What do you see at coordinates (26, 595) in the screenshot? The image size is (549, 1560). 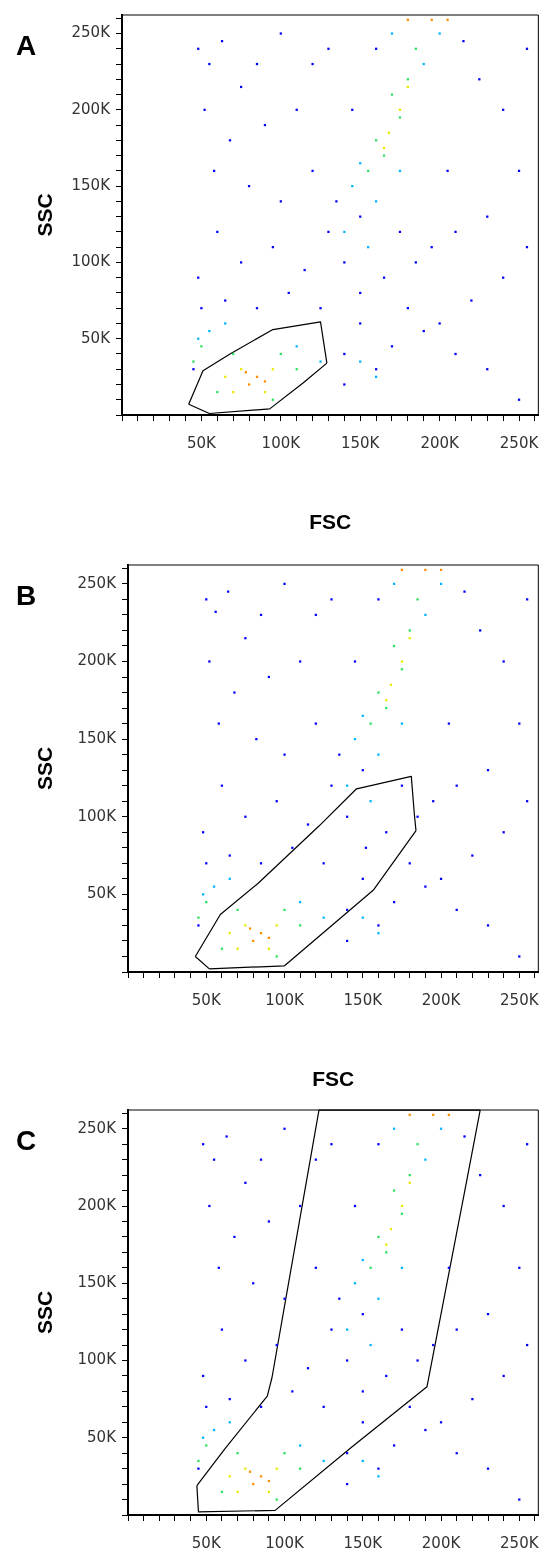 I see `text: B` at bounding box center [26, 595].